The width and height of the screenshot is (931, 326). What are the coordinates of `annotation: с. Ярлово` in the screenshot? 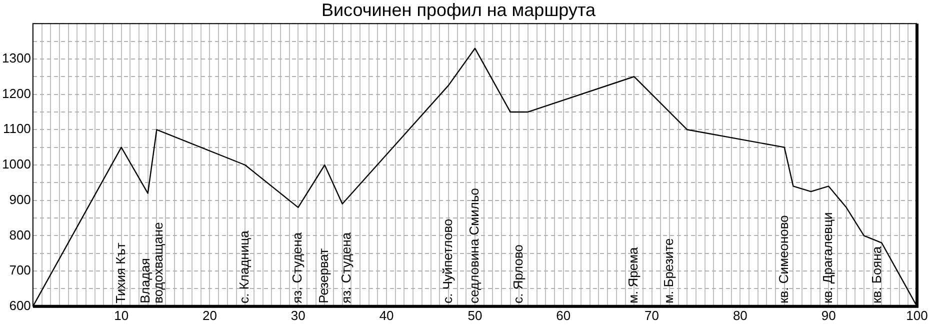 It's located at (518, 274).